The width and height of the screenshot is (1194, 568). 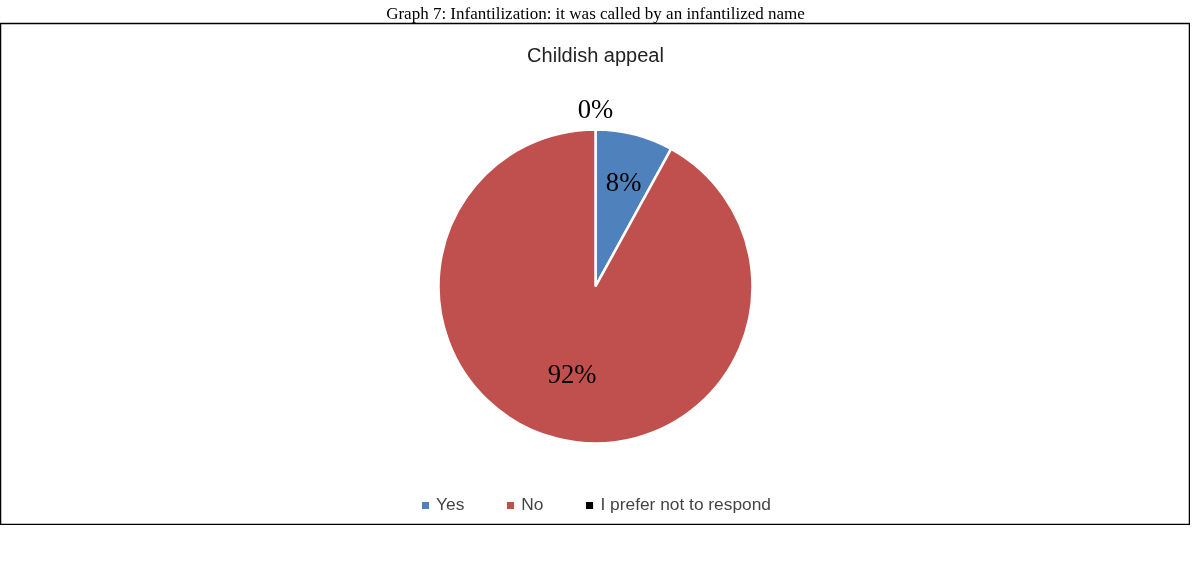 I want to click on text: 0%, so click(x=595, y=109).